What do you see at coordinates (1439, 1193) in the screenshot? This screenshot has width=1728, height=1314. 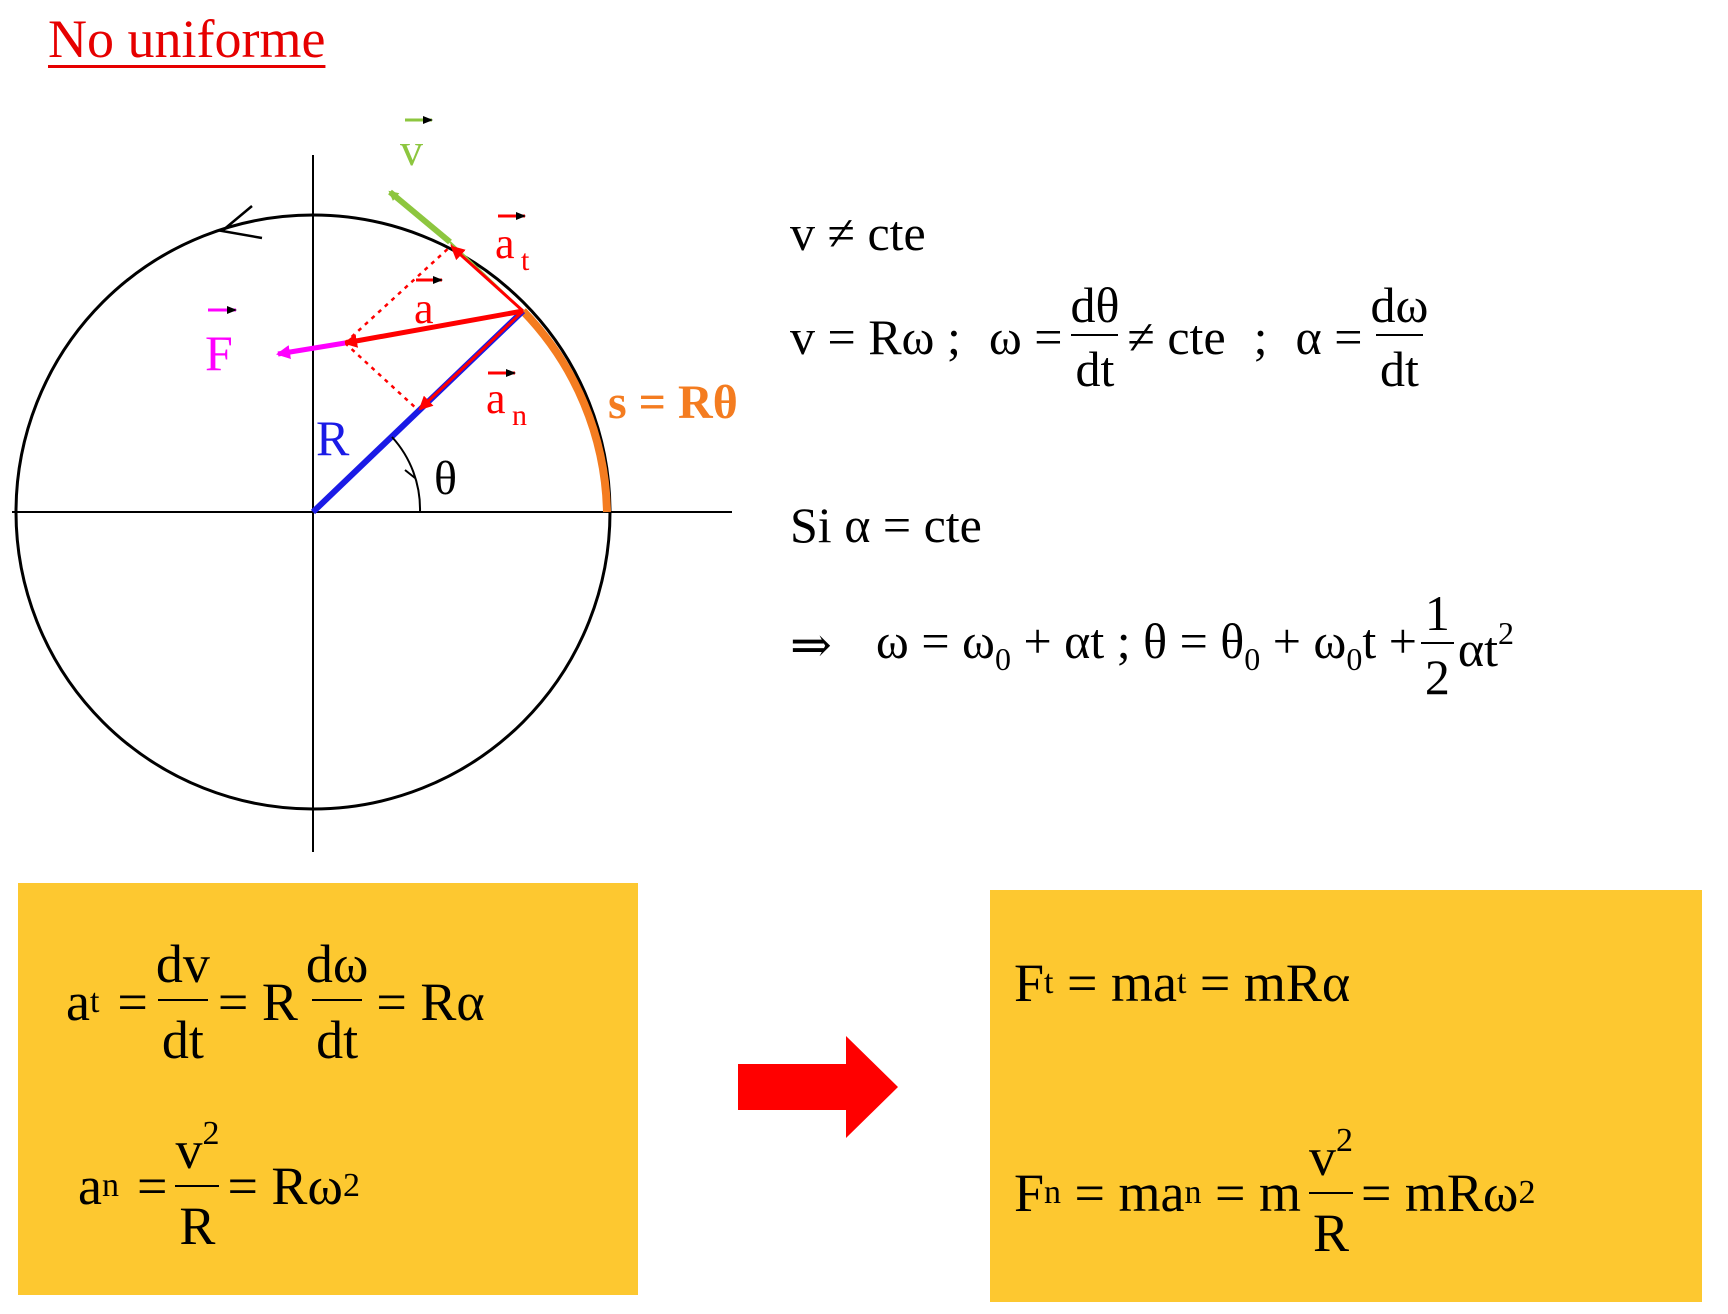 I see `eq-text: = mRω` at bounding box center [1439, 1193].